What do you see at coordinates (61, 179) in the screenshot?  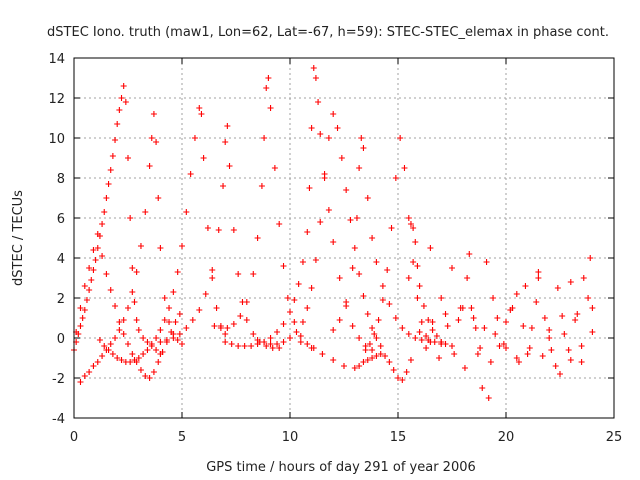 I see `y-tick-label: 8` at bounding box center [61, 179].